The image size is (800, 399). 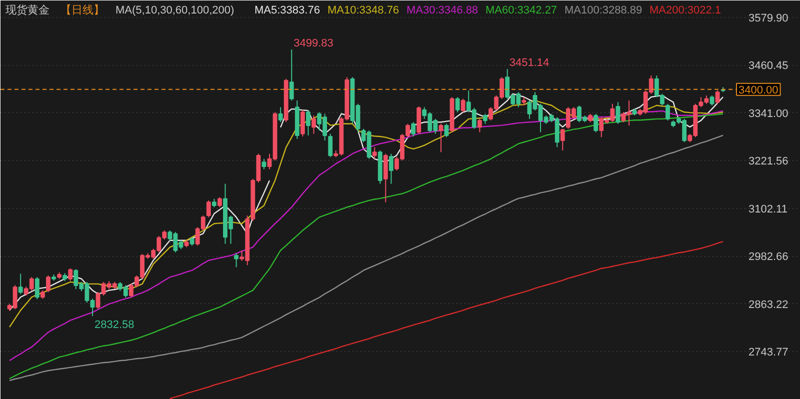 I want to click on text: MA10:3348.76, so click(x=364, y=10).